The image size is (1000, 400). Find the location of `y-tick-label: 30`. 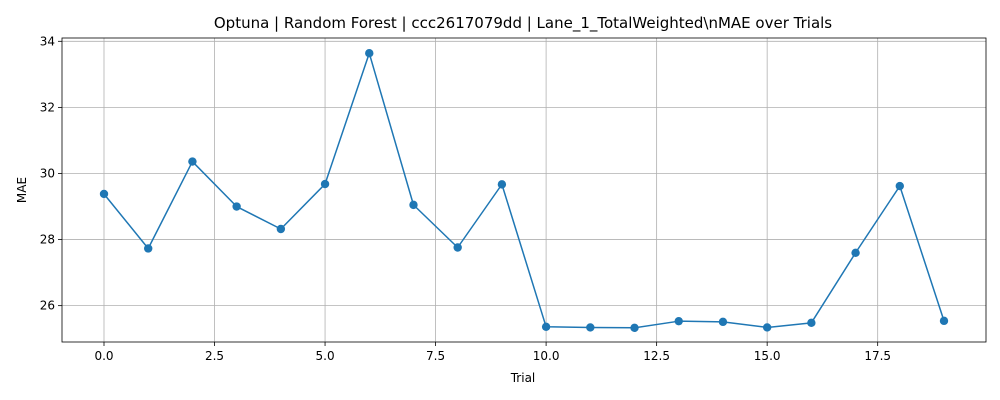

y-tick-label: 30 is located at coordinates (47, 173).